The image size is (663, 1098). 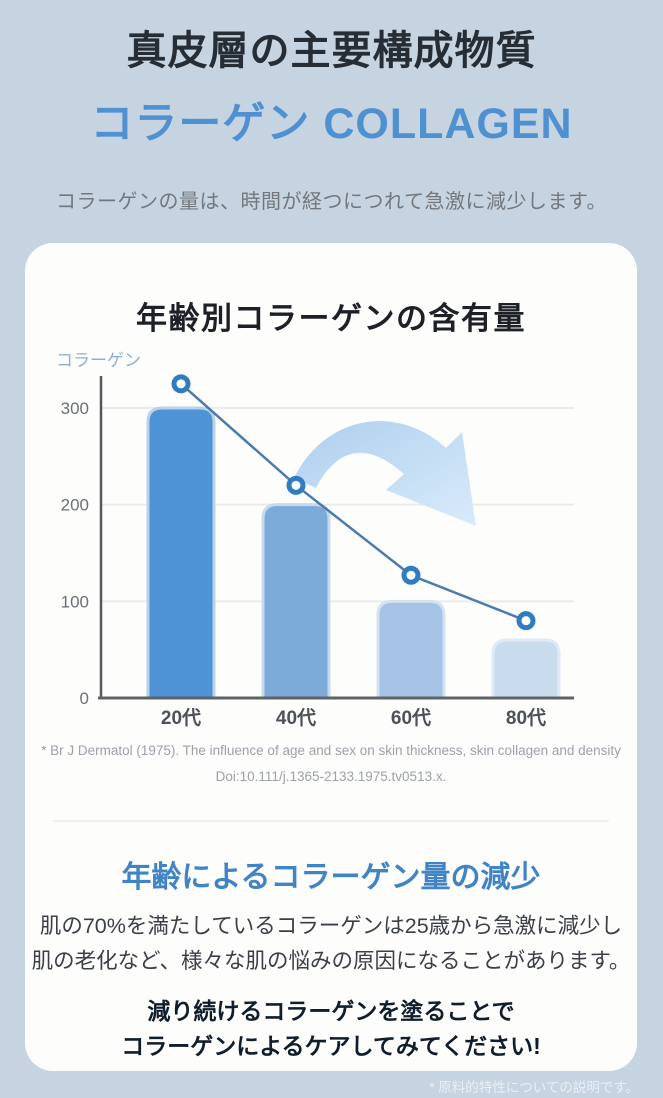 I want to click on footer-note: * 原料的特性についての説明です。, so click(x=534, y=1087).